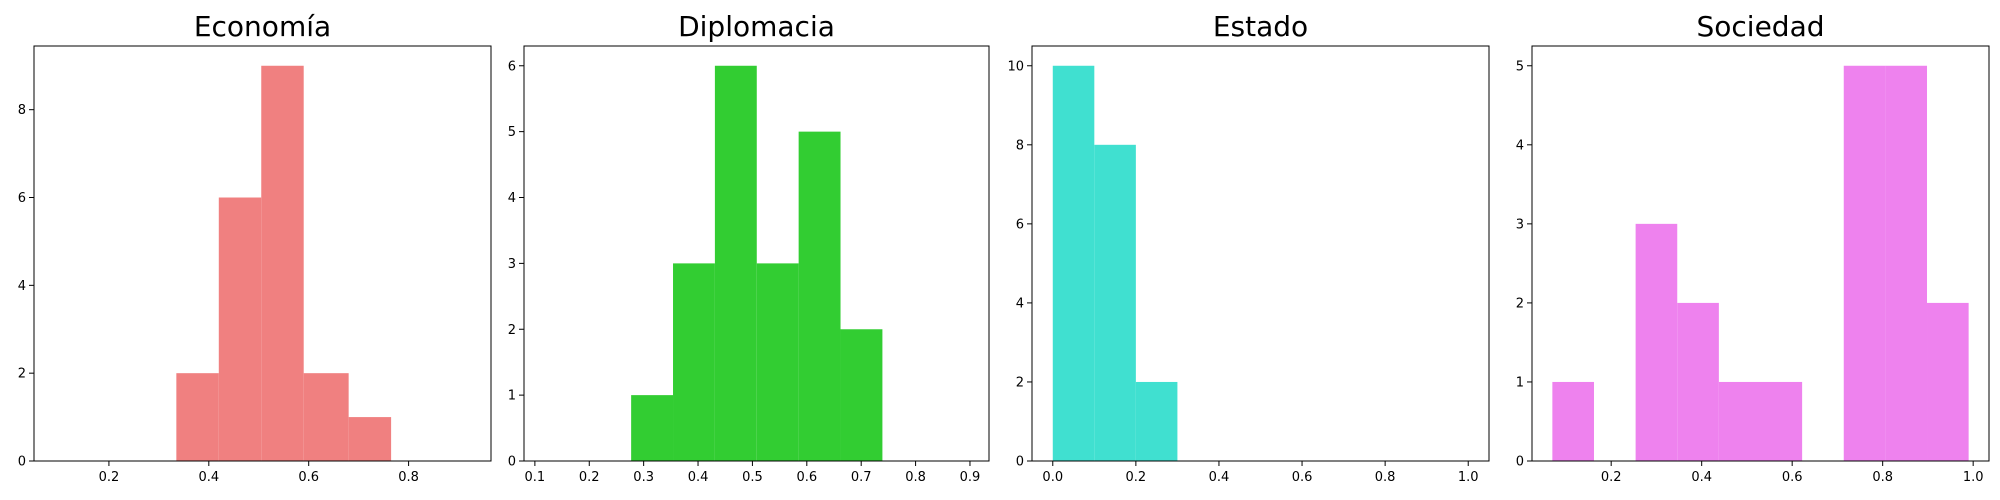 This screenshot has width=2000, height=500. What do you see at coordinates (1015, 66) in the screenshot?
I see `y-tick-label: 10` at bounding box center [1015, 66].